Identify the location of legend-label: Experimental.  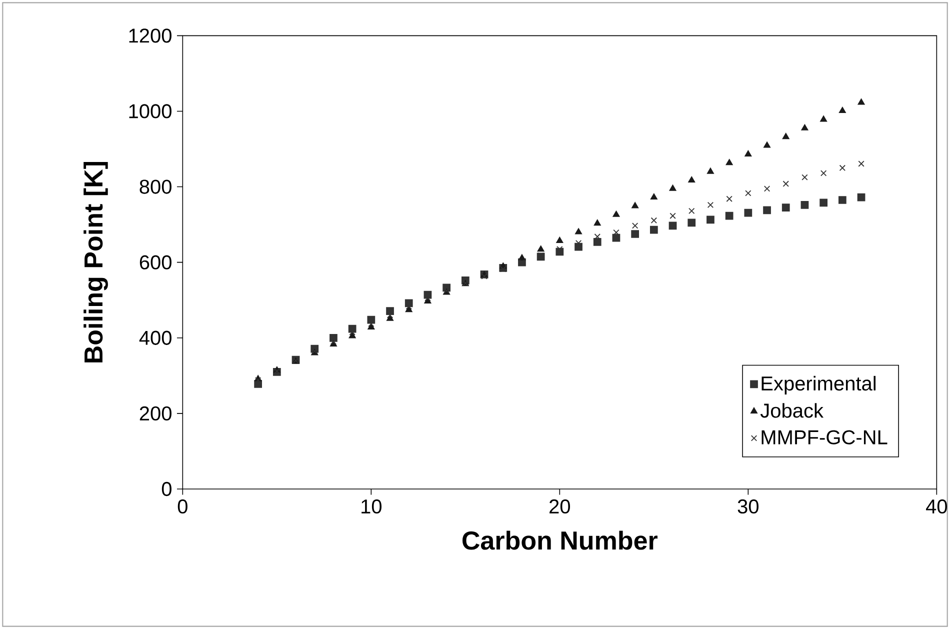
(819, 385).